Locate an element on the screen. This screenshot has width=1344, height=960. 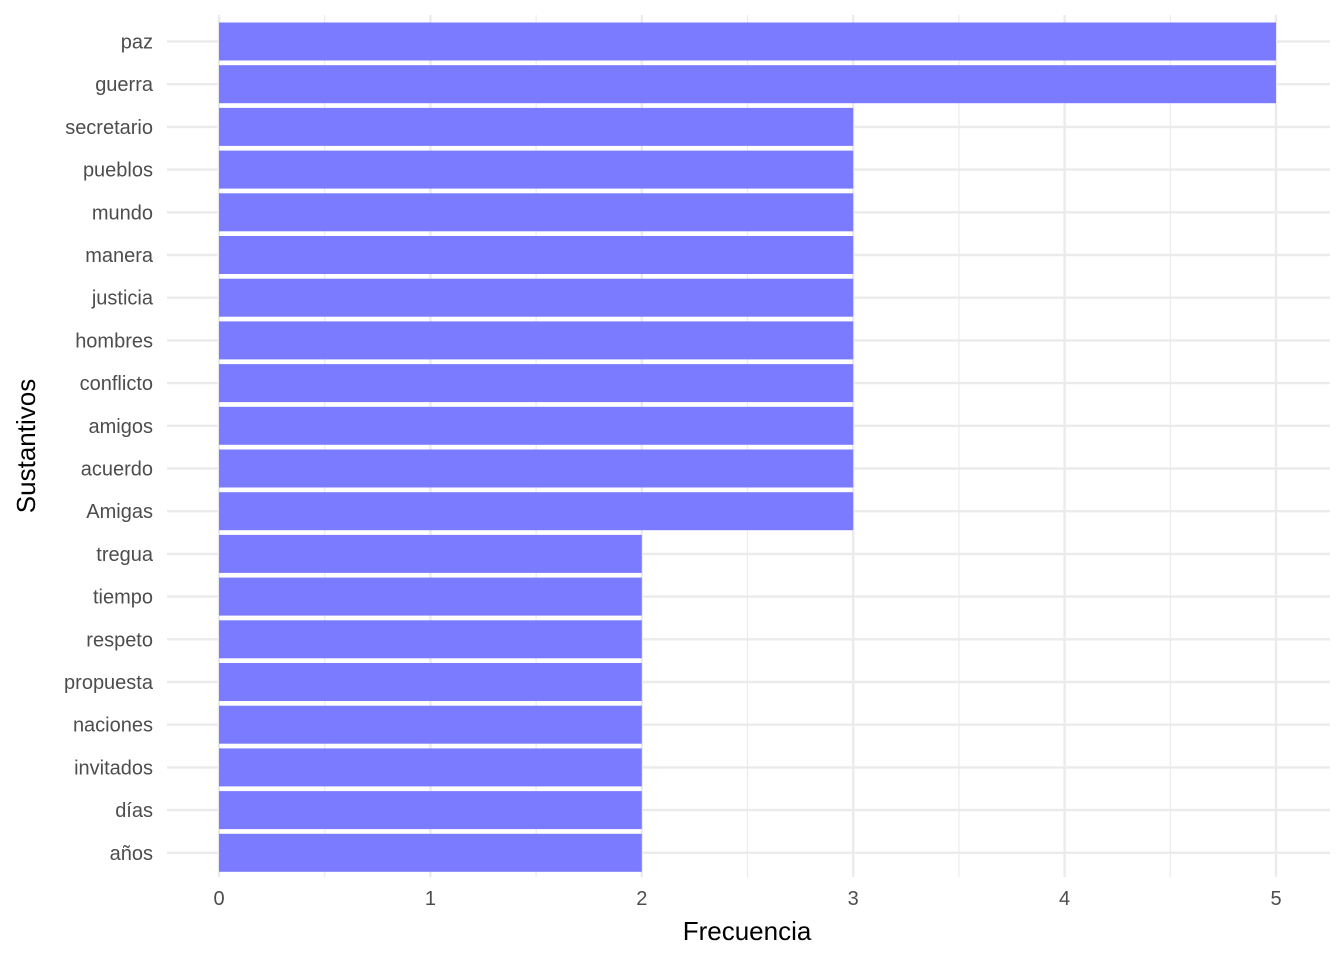
y-tick-label: amigos is located at coordinates (121, 427).